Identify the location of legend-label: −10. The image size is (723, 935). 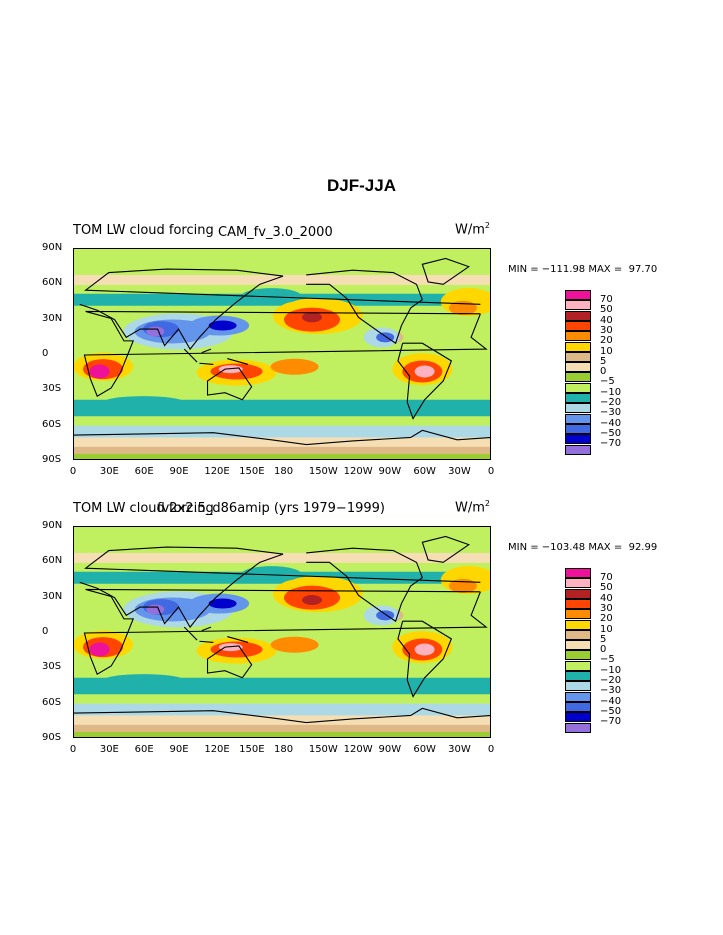
(611, 392).